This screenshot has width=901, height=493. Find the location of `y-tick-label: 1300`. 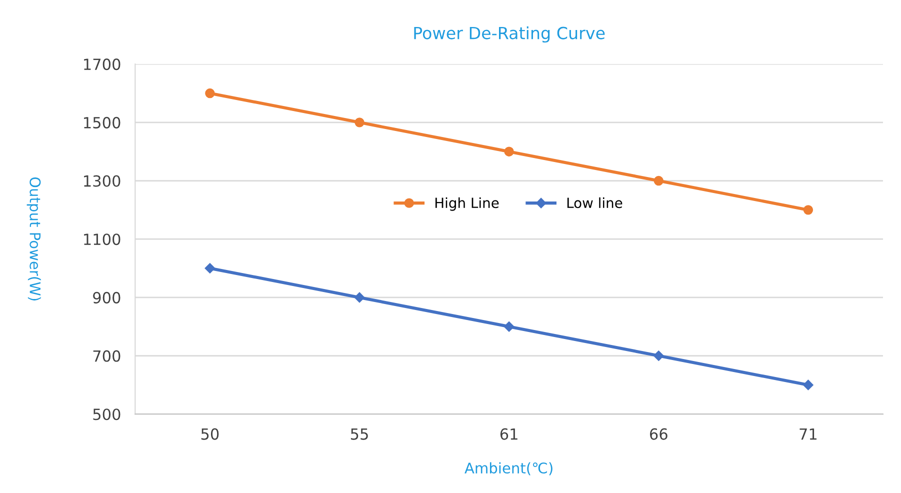

y-tick-label: 1300 is located at coordinates (102, 181).